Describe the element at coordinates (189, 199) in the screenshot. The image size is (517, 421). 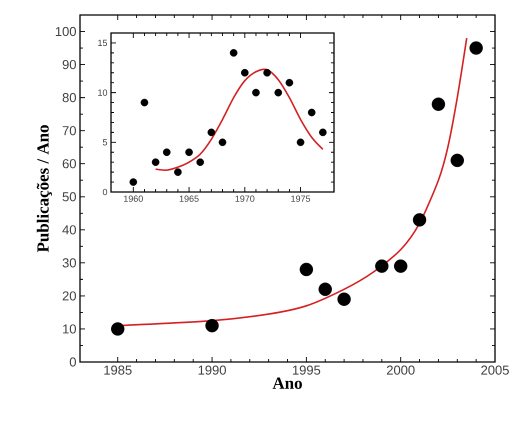
I see `x-tick-label: 1965` at that location.